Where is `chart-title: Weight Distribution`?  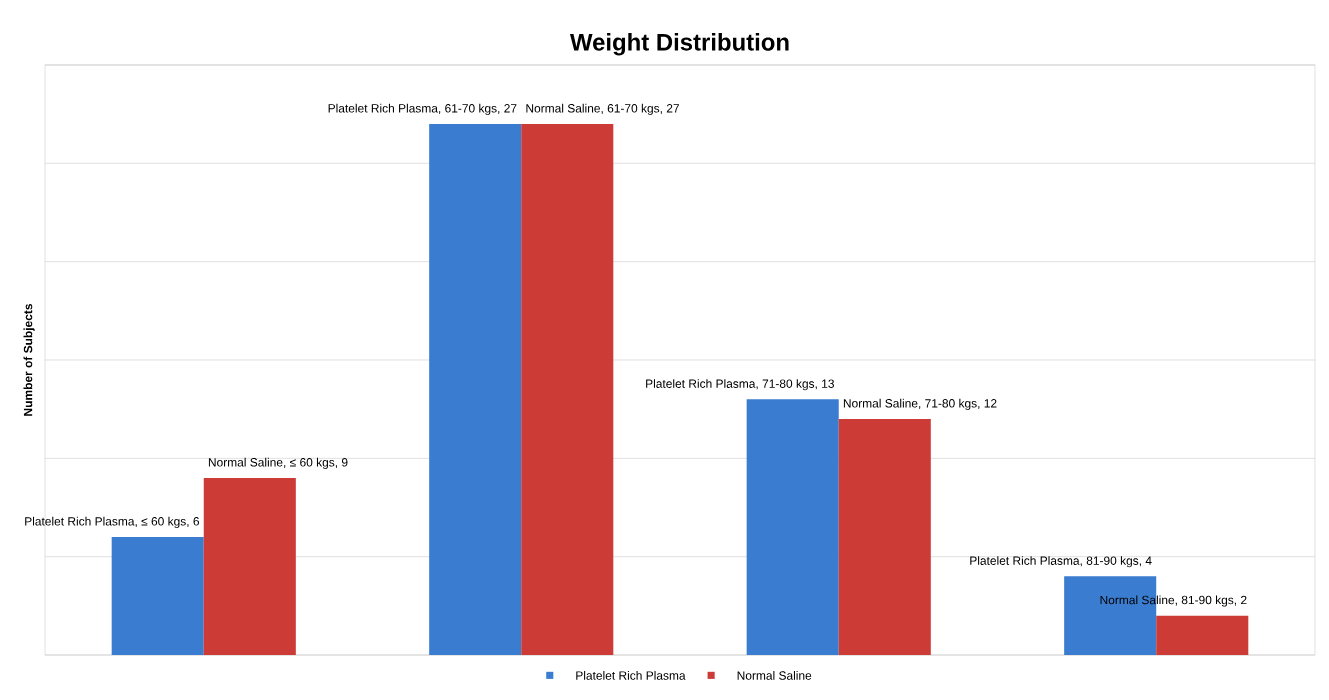
chart-title: Weight Distribution is located at coordinates (679, 44).